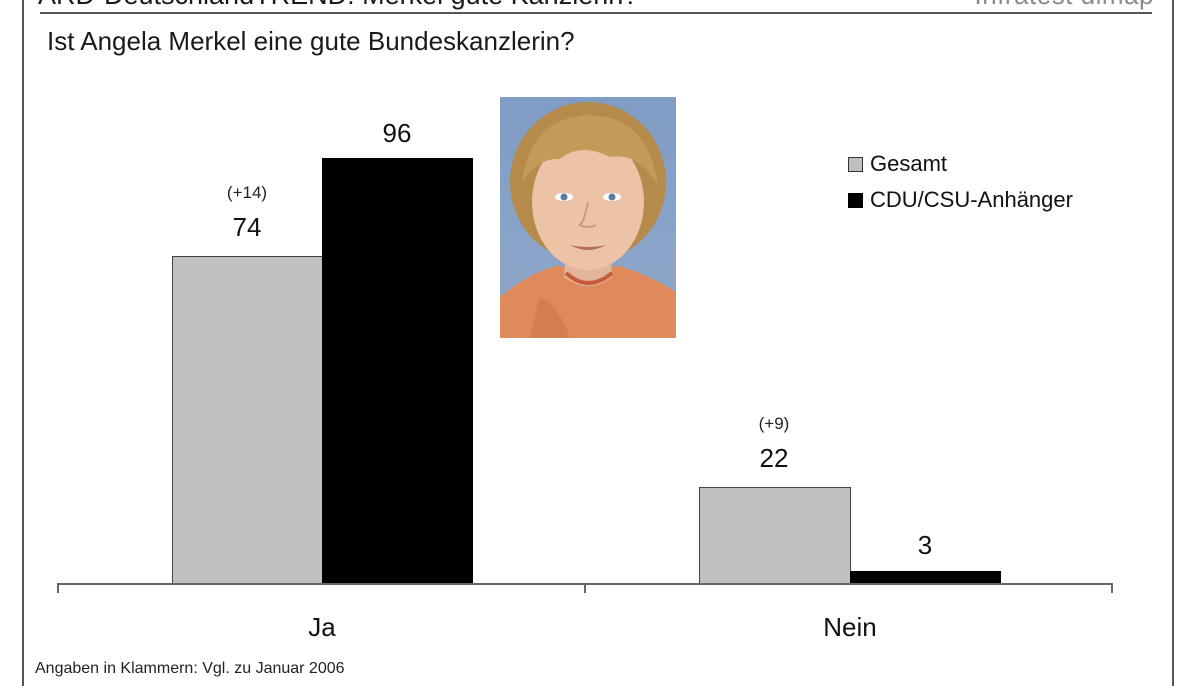 This screenshot has width=1200, height=686. Describe the element at coordinates (774, 458) in the screenshot. I see `value-nein-gesamt: 22` at that location.